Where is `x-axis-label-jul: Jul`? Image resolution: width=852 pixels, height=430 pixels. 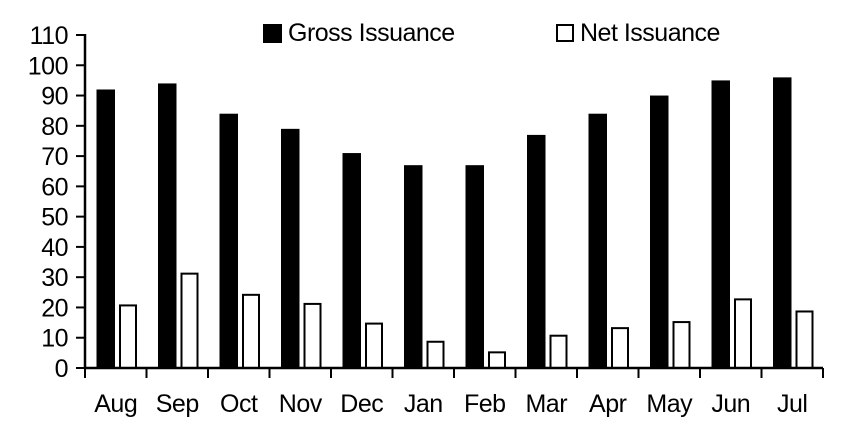
x-axis-label-jul: Jul is located at coordinates (792, 404).